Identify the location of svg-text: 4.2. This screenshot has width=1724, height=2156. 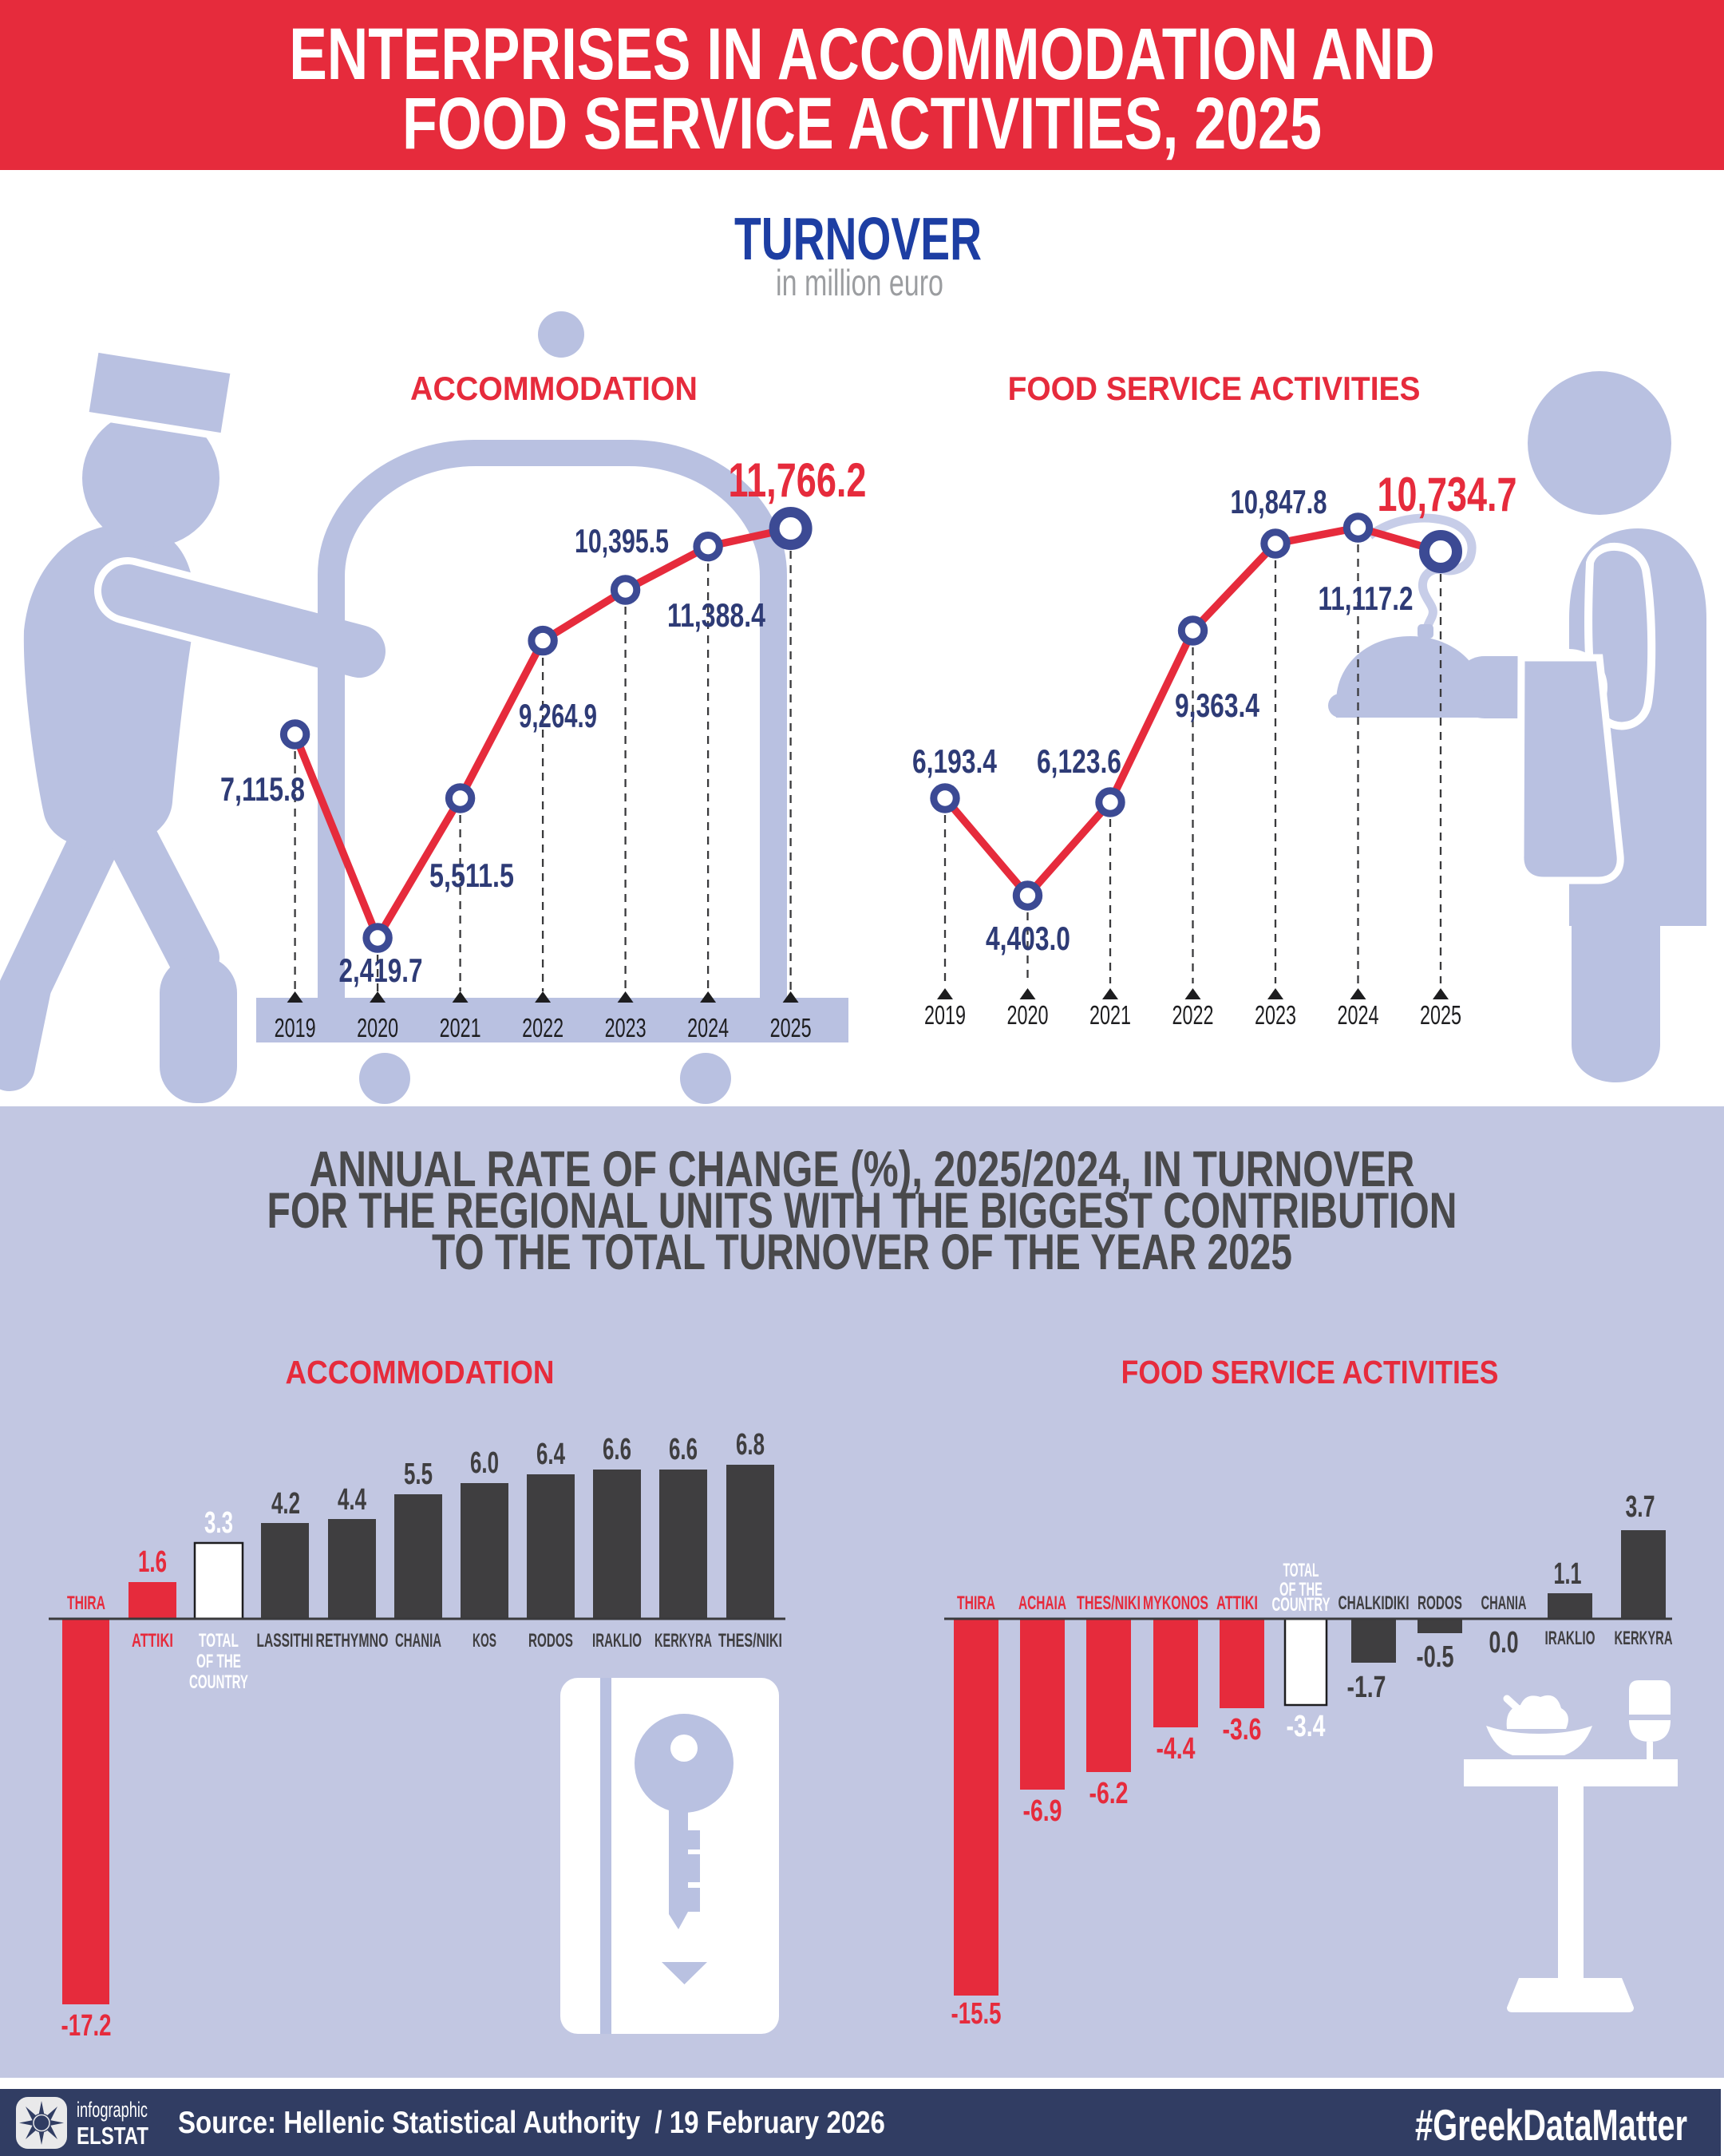
(285, 1503).